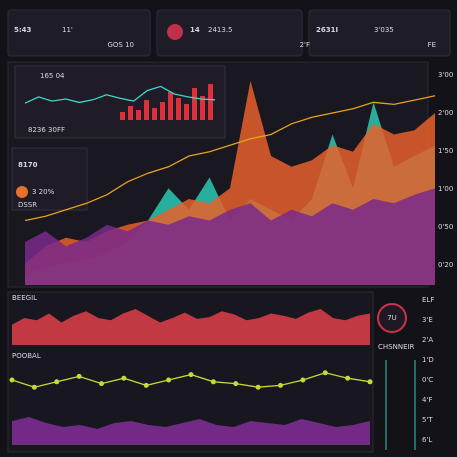  I want to click on gauge-label: 7U, so click(392, 318).